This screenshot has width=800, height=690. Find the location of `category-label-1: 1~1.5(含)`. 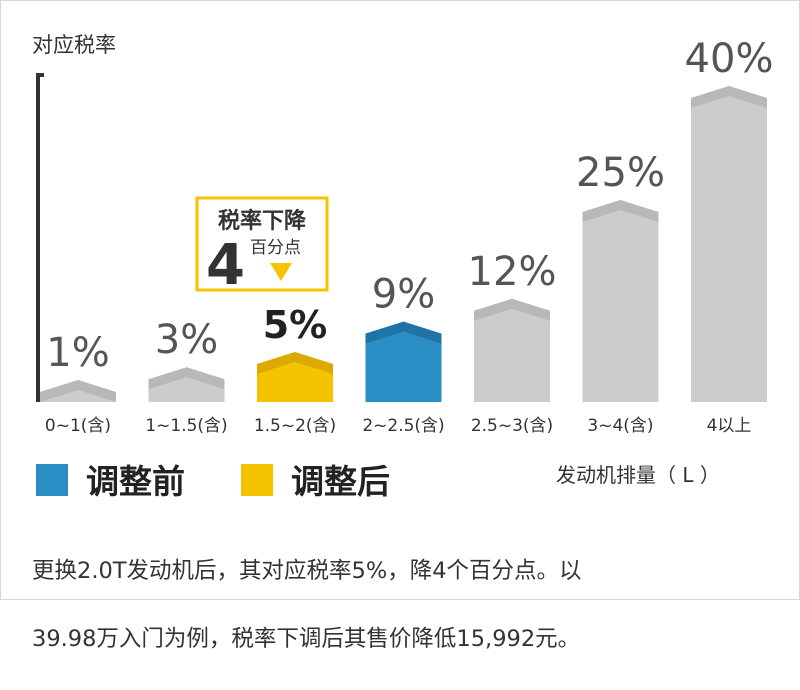

category-label-1: 1~1.5(含) is located at coordinates (186, 426).